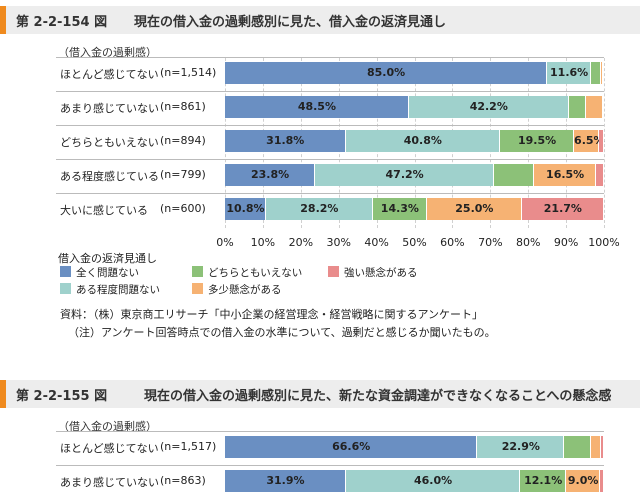  I want to click on sample-size-label: (n=861), so click(183, 106).